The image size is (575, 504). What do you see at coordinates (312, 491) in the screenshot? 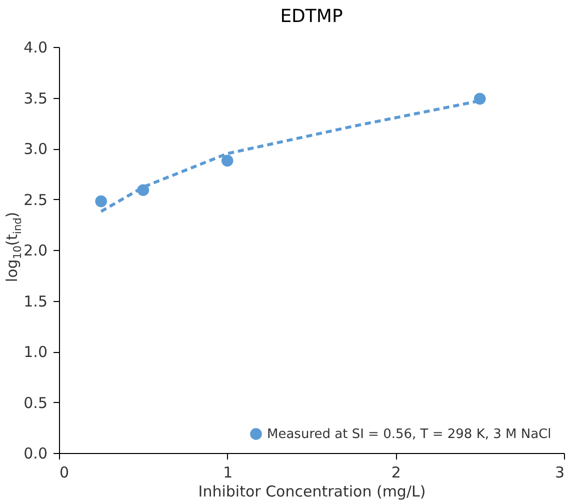
I see `x-axis-title: Inhibitor Concentration (mg/L)` at bounding box center [312, 491].